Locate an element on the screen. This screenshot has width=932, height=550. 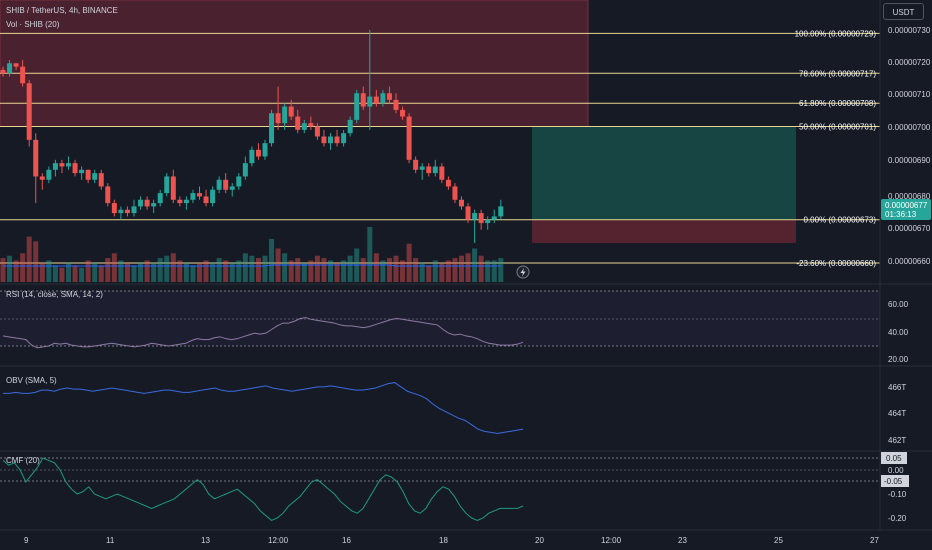
cmf-badge-value: 0.05 is located at coordinates (894, 458).